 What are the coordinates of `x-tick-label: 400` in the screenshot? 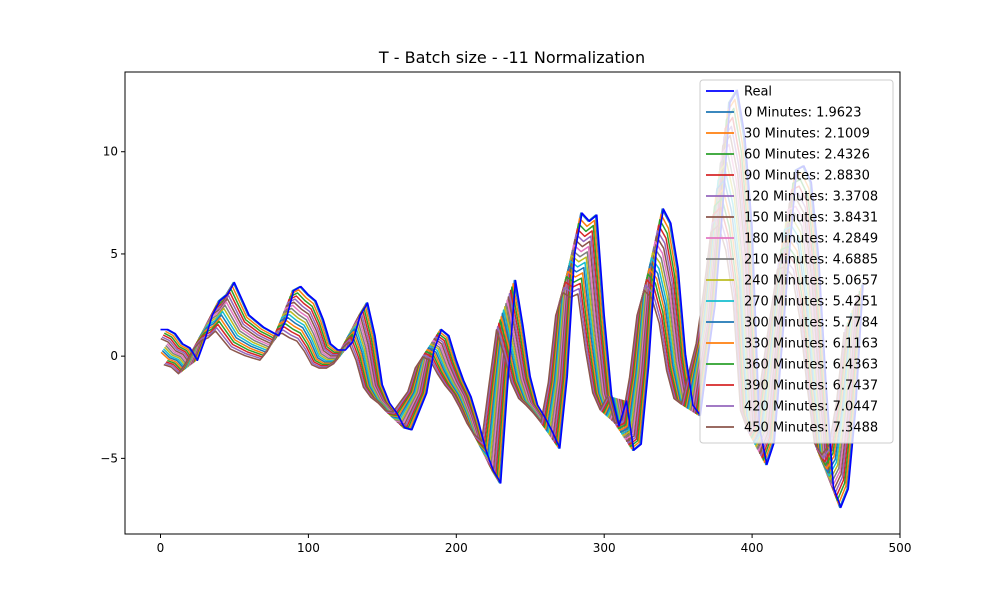 It's located at (752, 548).